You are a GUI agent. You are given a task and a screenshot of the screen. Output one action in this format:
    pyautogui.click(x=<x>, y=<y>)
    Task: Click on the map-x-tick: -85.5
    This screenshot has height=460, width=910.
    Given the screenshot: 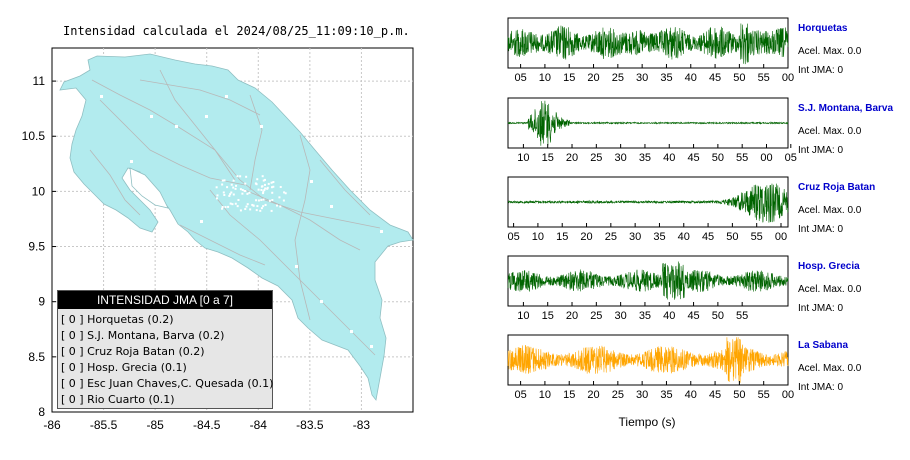 What is the action you would take?
    pyautogui.click(x=104, y=425)
    